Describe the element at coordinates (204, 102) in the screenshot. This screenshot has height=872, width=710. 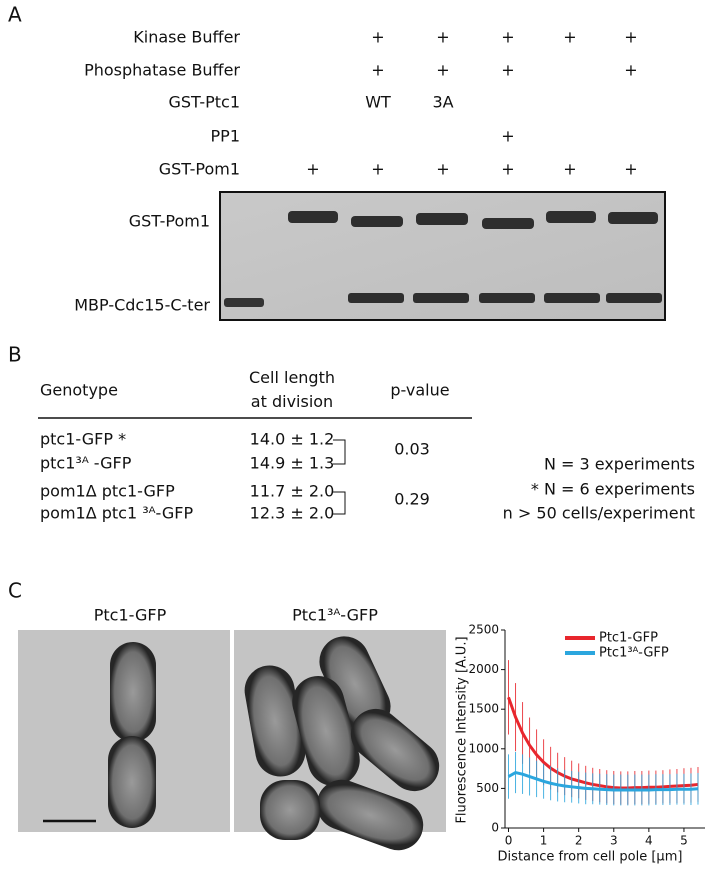
I see `row-label: GST-Ptc1` at that location.